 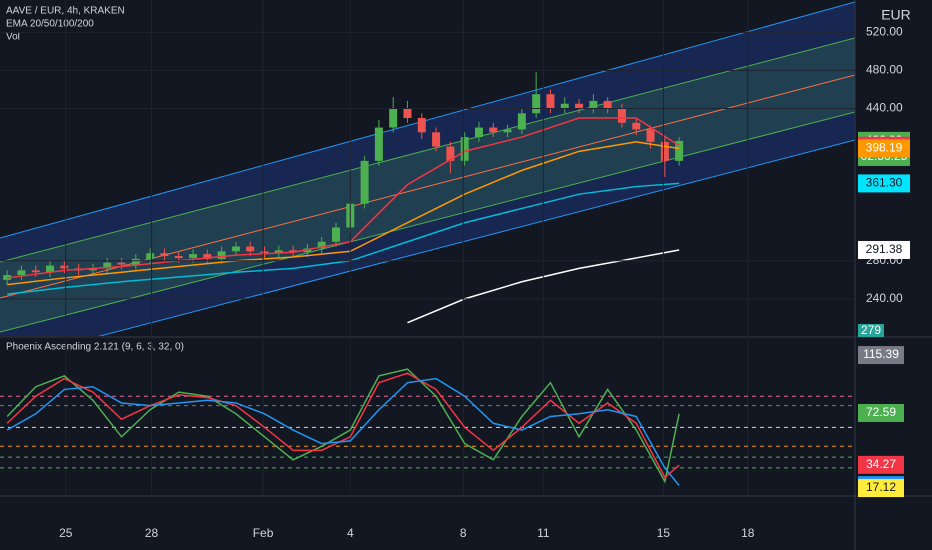 What do you see at coordinates (13, 37) in the screenshot?
I see `volume-label: Vol` at bounding box center [13, 37].